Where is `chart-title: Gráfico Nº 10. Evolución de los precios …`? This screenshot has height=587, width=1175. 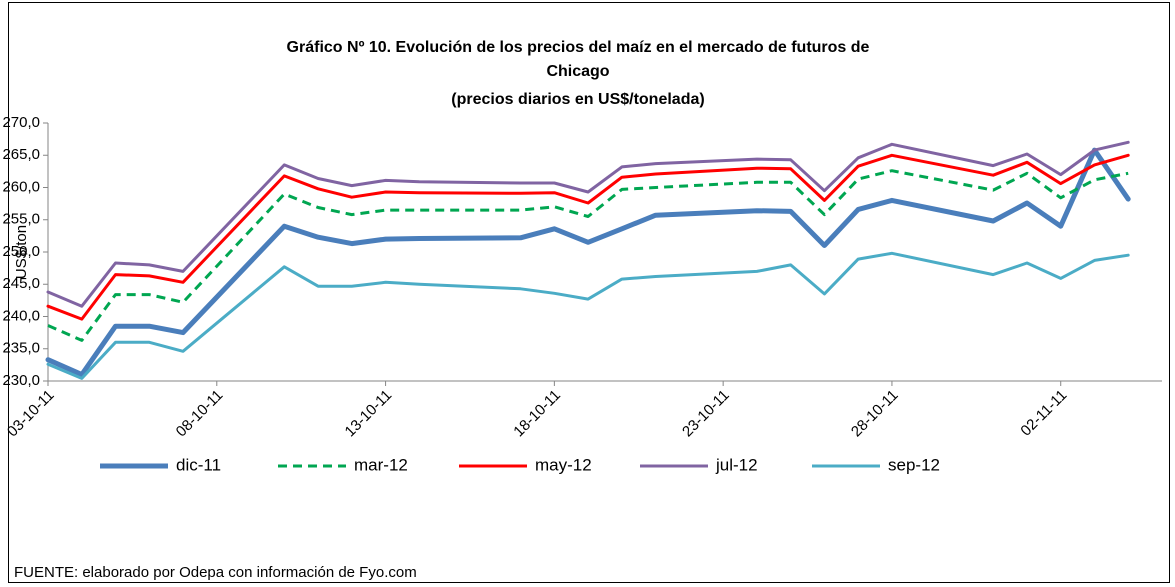 chart-title: Gráfico Nº 10. Evolución de los precios … is located at coordinates (578, 47).